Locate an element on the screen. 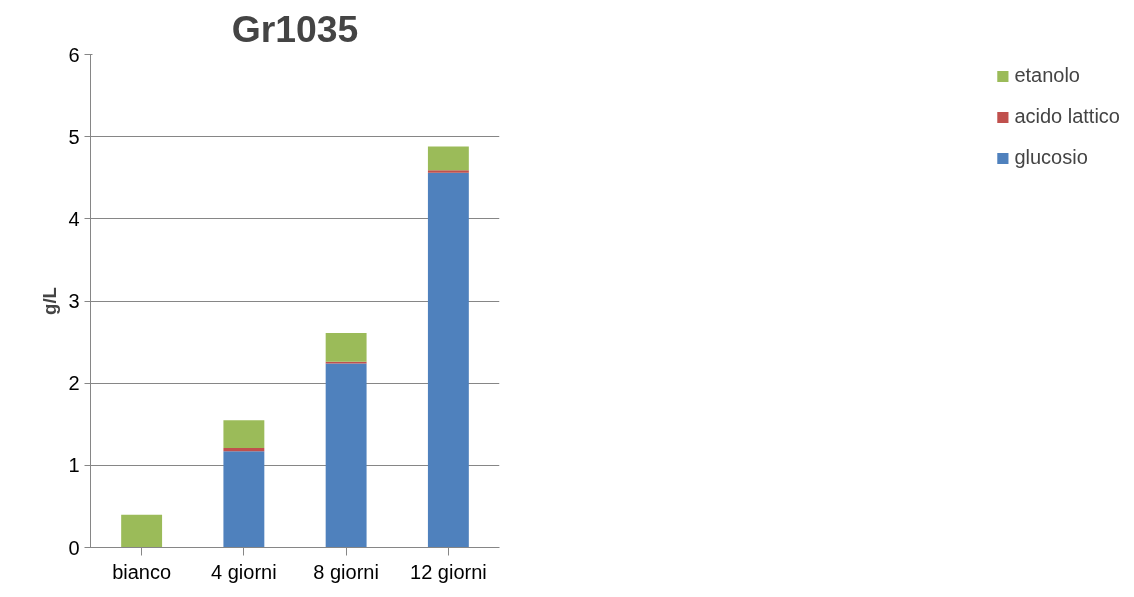 The height and width of the screenshot is (597, 1134). chart-title: Gr1035 is located at coordinates (295, 28).